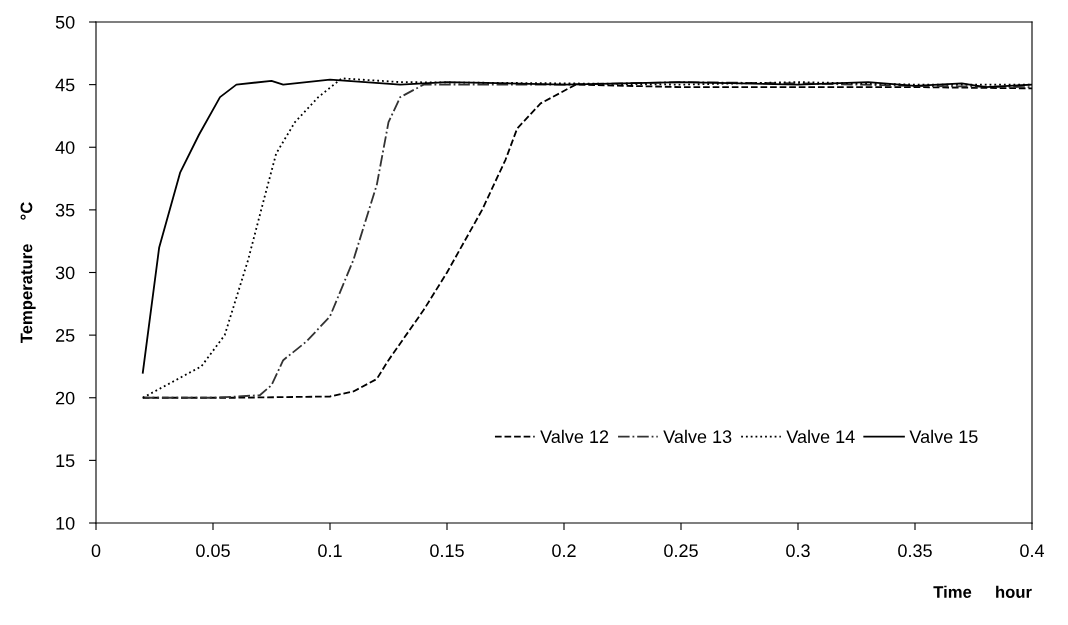  I want to click on y-tick-label: 30, so click(65, 273).